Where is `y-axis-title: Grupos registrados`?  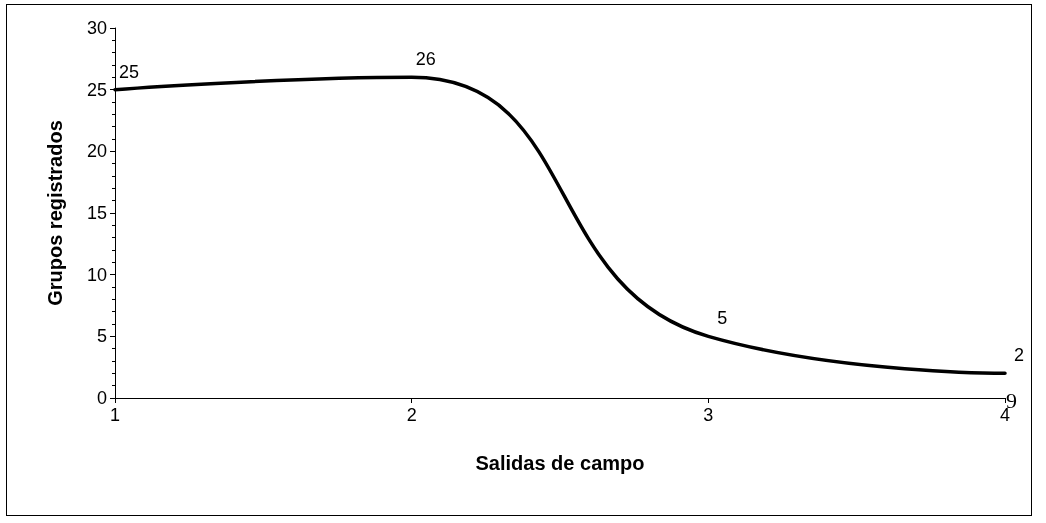
y-axis-title: Grupos registrados is located at coordinates (55, 213).